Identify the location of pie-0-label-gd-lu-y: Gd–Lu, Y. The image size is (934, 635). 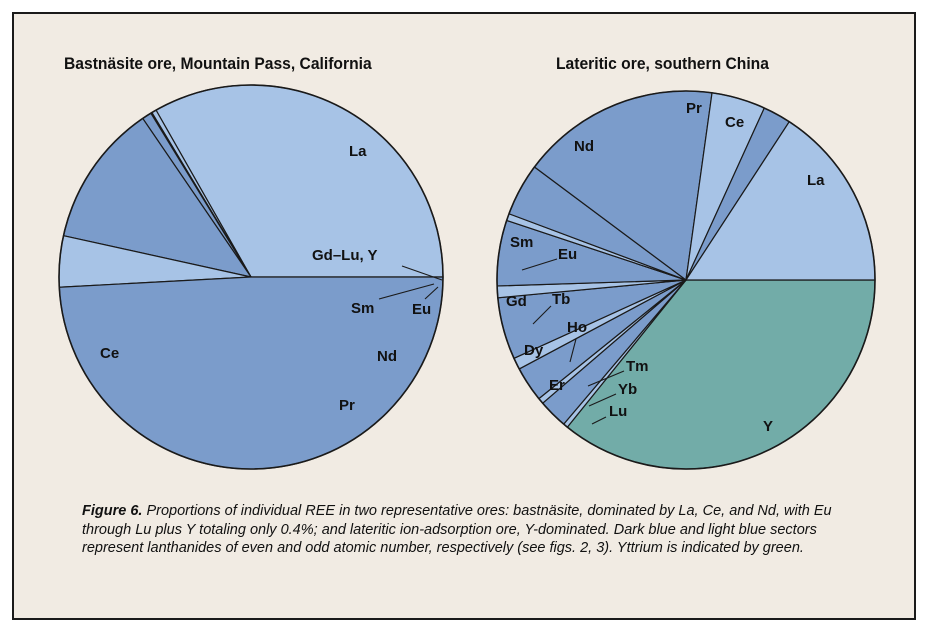
(345, 255).